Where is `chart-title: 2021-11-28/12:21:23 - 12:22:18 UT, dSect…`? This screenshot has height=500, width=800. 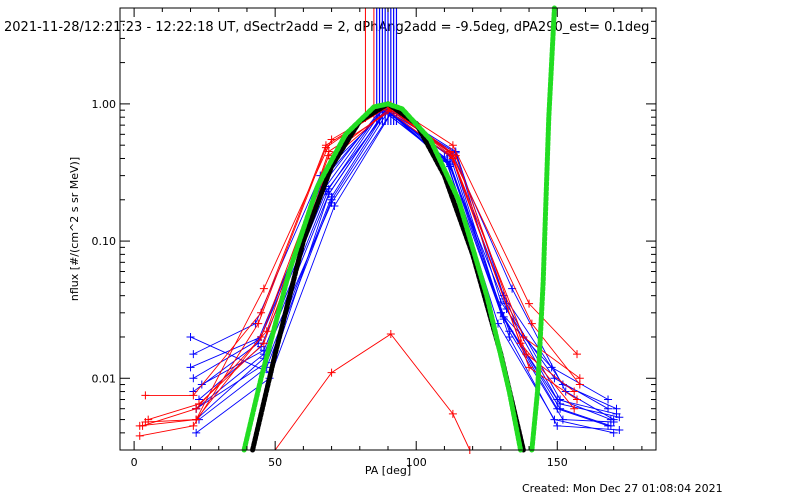
chart-title: 2021-11-28/12:21:23 - 12:22:18 UT, dSect… is located at coordinates (326, 27).